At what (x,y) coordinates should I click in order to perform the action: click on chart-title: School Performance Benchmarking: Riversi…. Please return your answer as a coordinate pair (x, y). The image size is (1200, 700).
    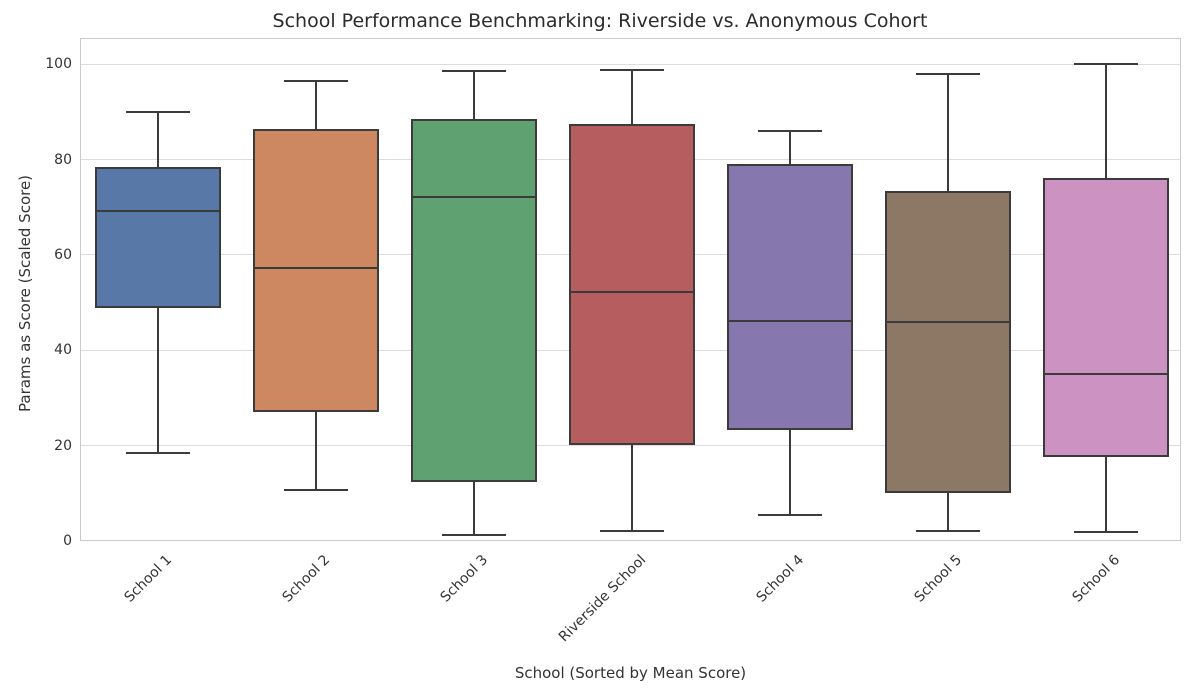
    Looking at the image, I should click on (600, 21).